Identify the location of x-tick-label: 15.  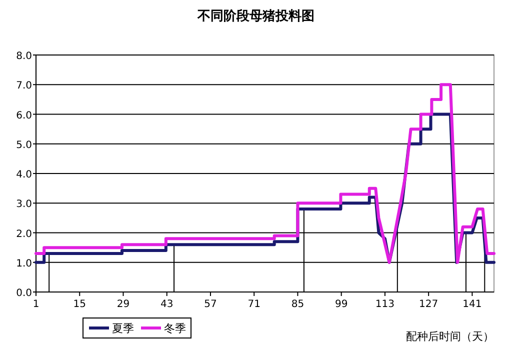
(79, 304).